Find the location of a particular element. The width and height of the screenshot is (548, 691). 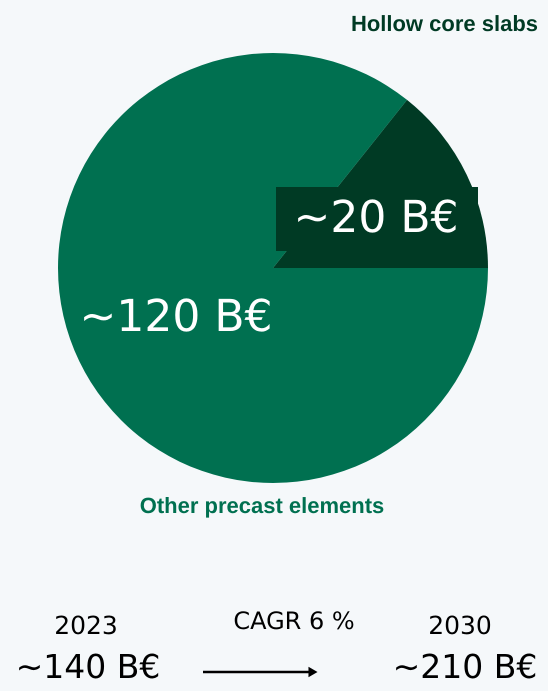

slice-label: Other precast elements is located at coordinates (262, 505).